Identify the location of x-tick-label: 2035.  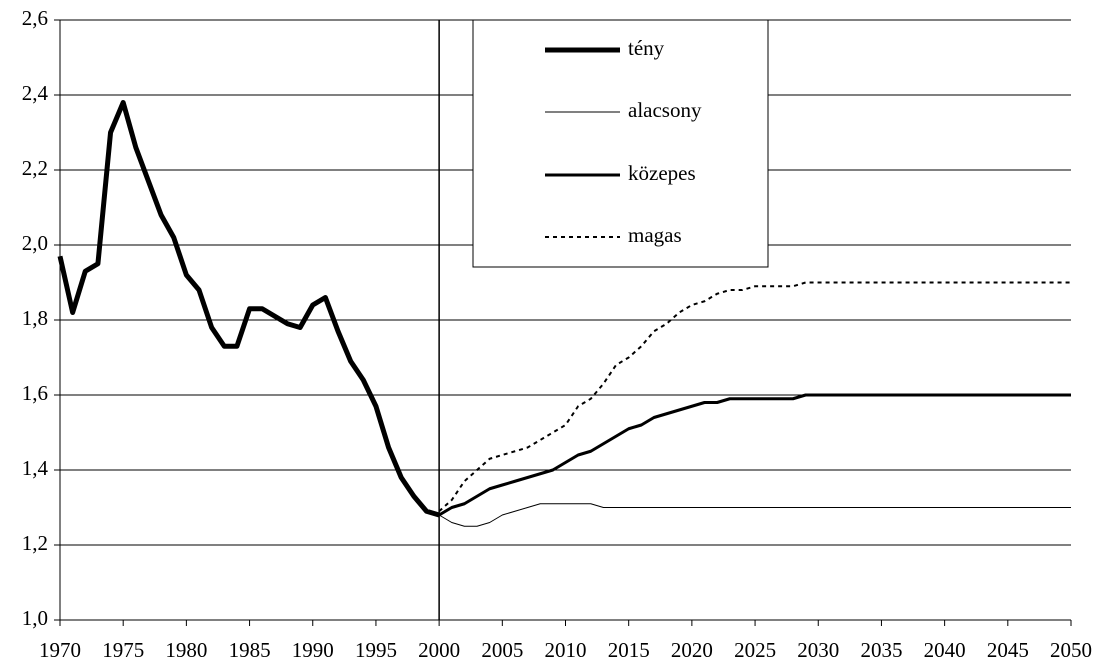
(881, 650).